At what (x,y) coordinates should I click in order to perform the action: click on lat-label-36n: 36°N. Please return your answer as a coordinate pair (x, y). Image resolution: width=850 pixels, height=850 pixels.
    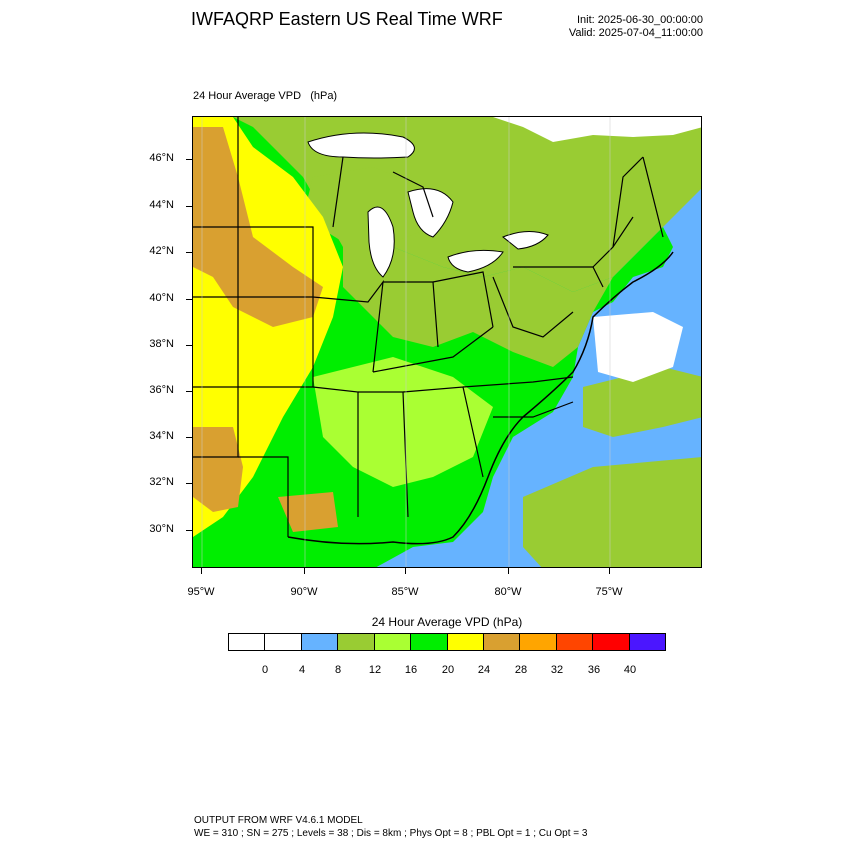
    Looking at the image, I should click on (161, 390).